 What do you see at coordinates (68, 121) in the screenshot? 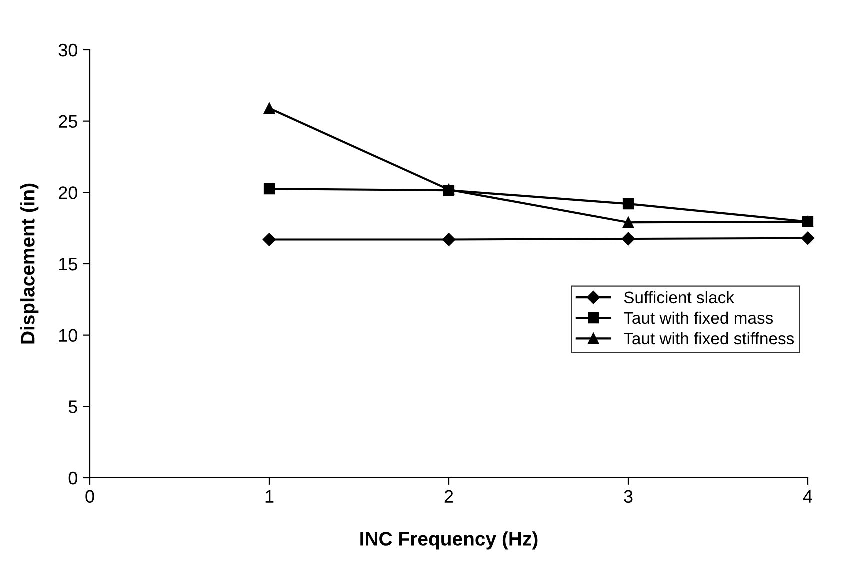
I see `y-tick-label: 25` at bounding box center [68, 121].